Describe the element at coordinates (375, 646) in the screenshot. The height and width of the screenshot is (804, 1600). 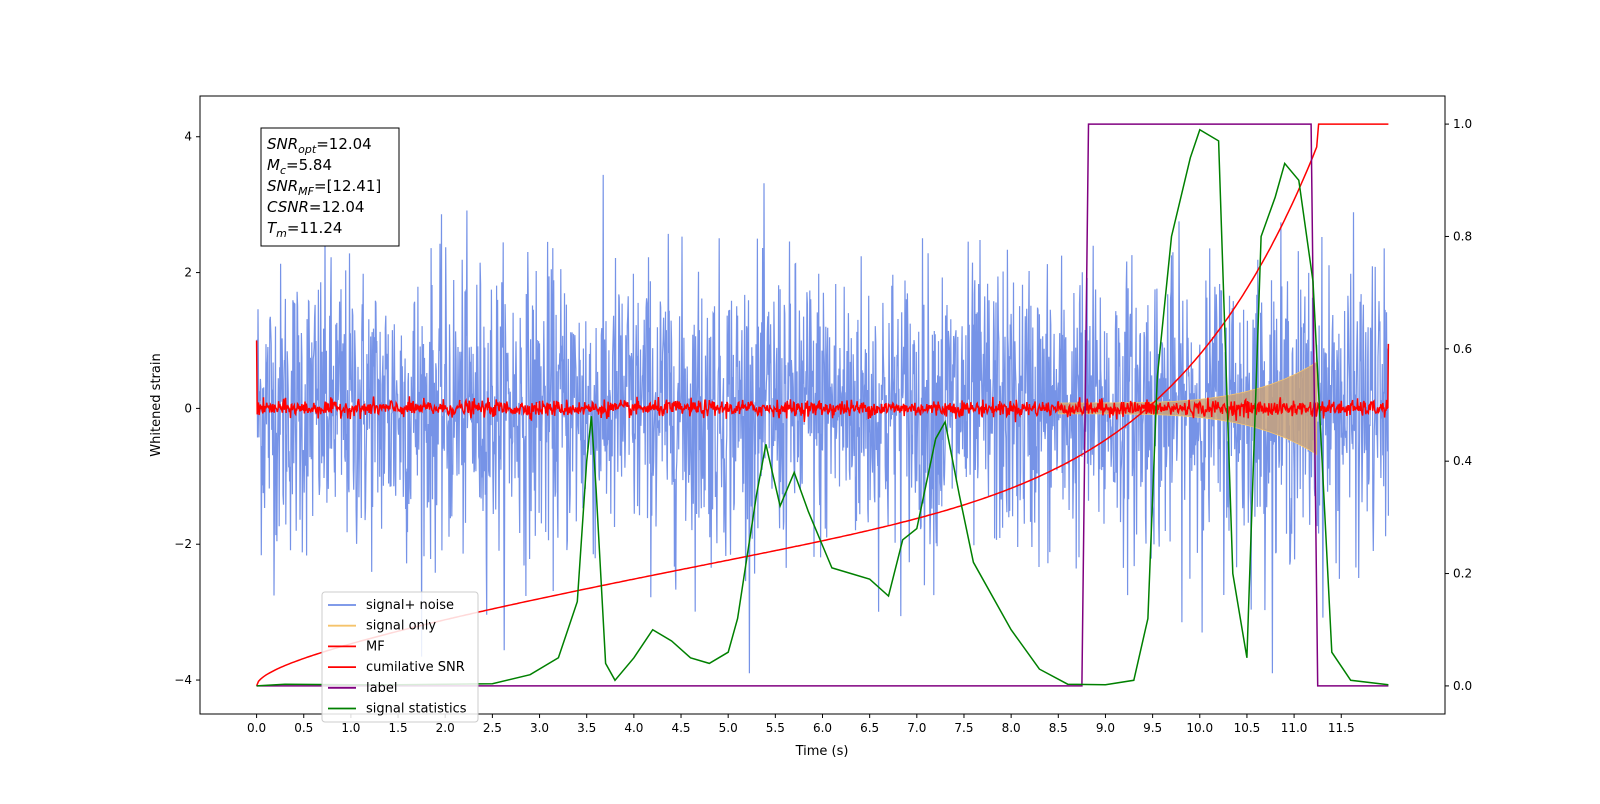
I see `legend-label: MF` at that location.